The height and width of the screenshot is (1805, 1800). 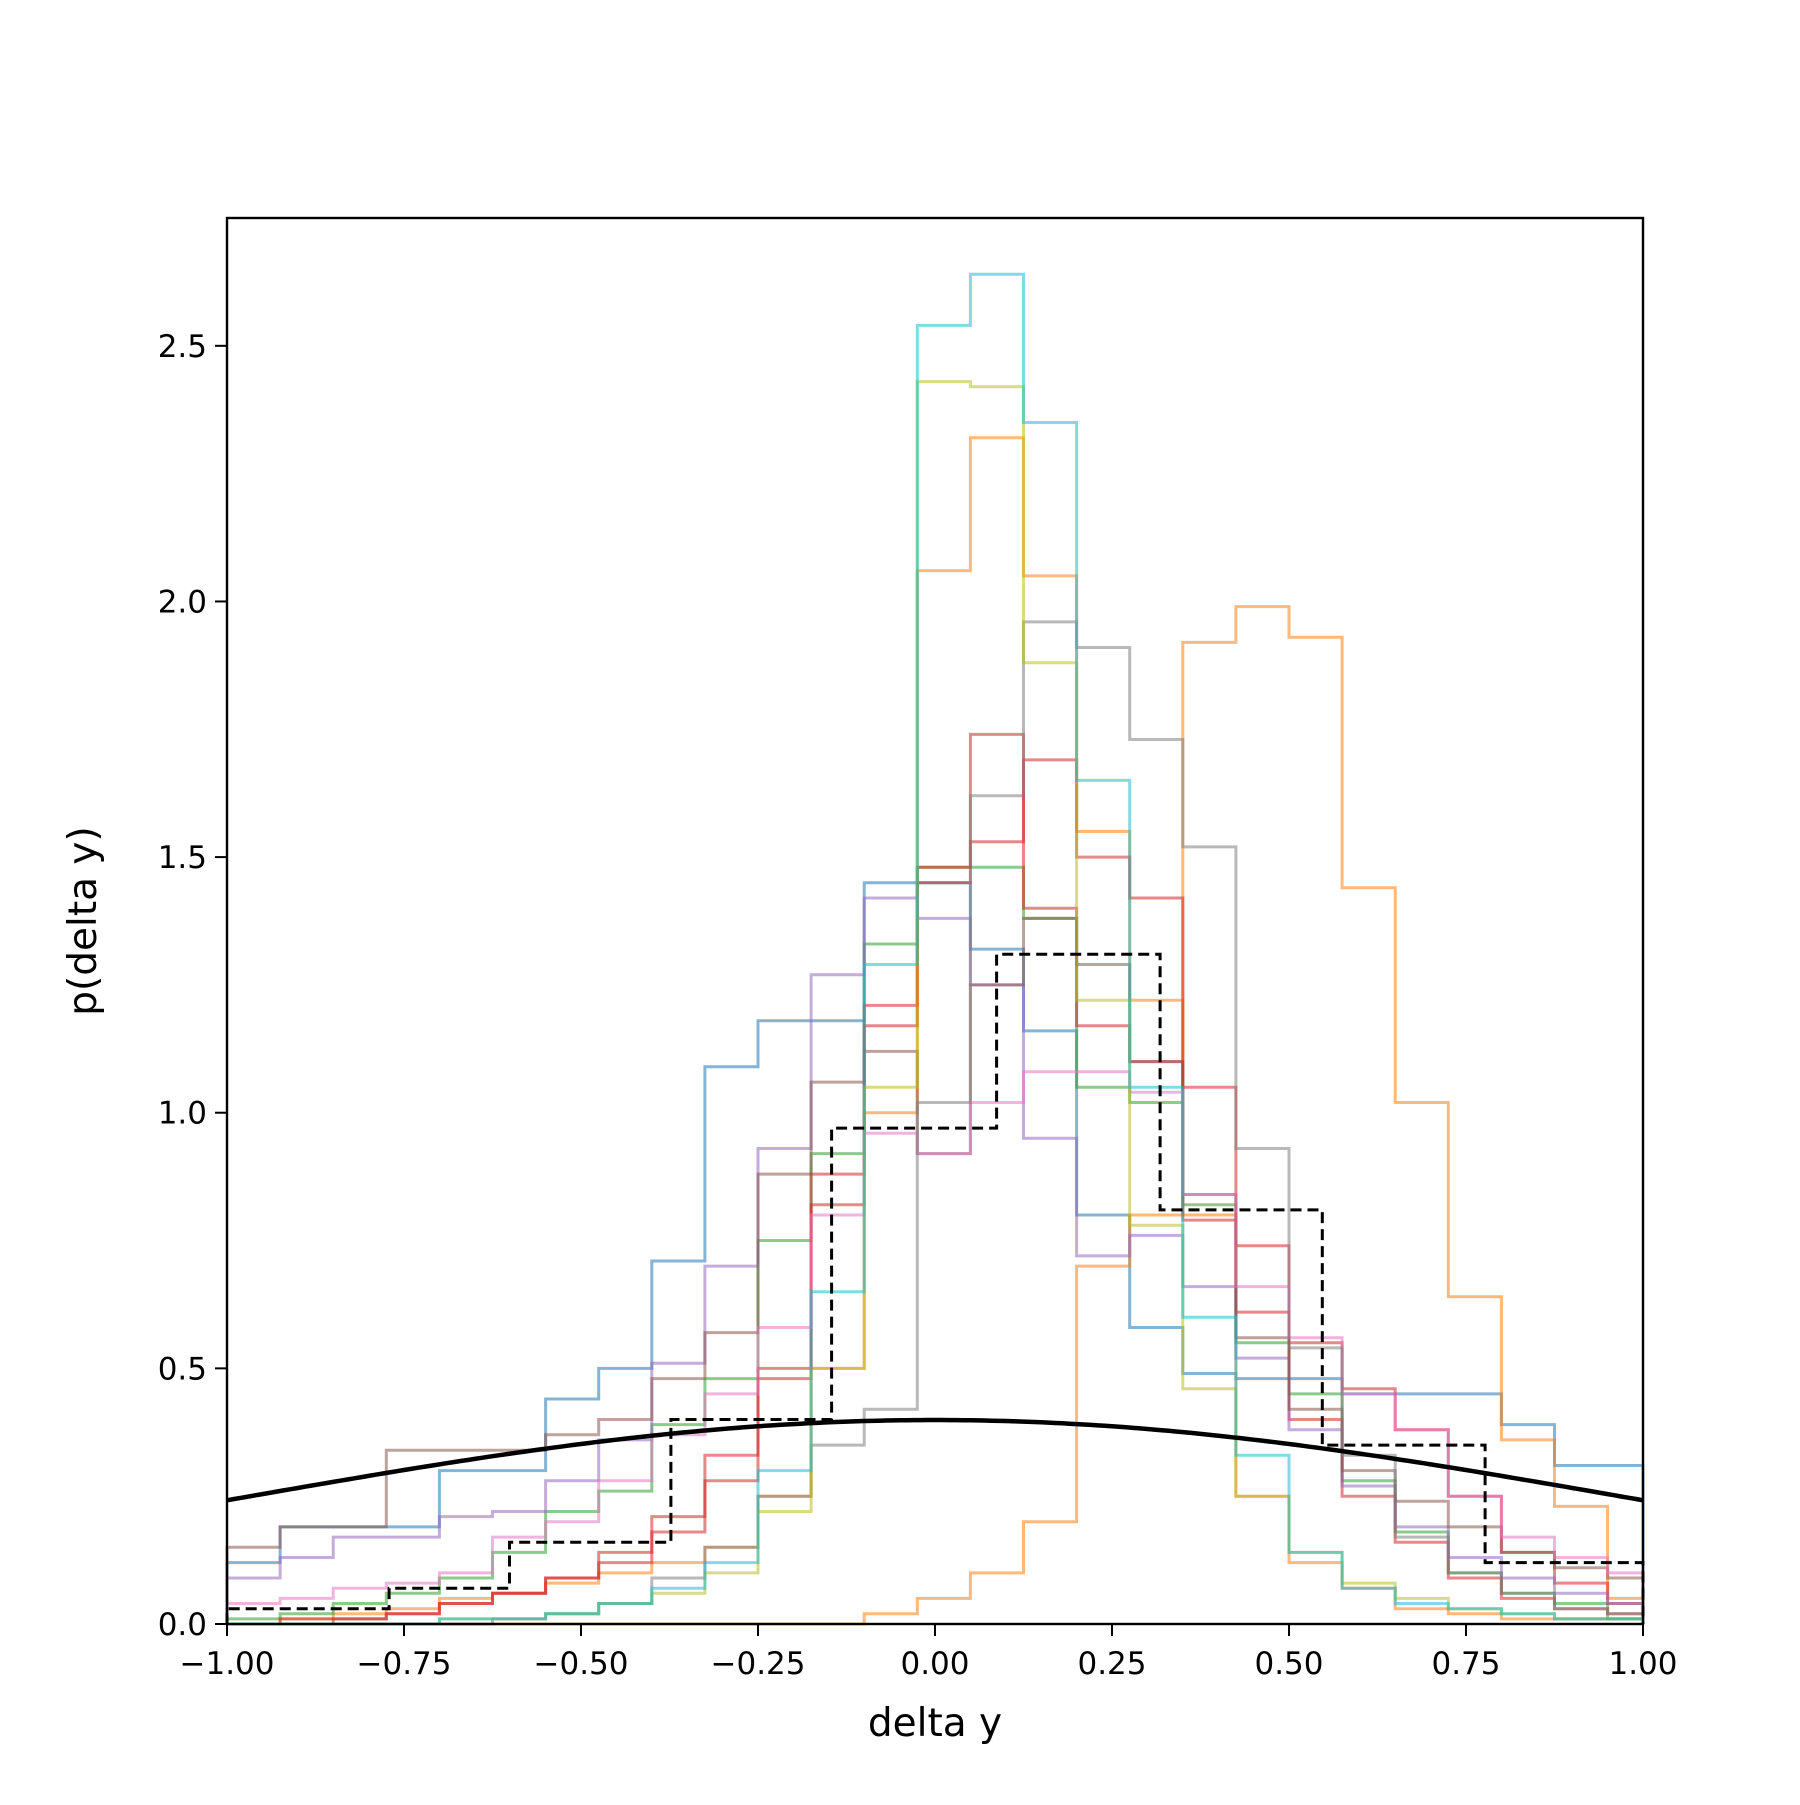 I want to click on y-tick-label: 2.0, so click(x=182, y=602).